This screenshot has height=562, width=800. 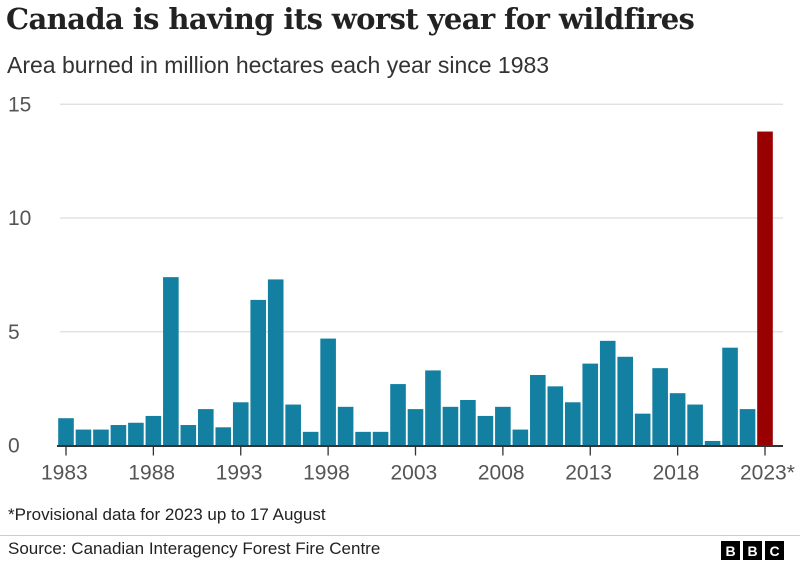 I want to click on bar-1996, so click(x=293, y=425).